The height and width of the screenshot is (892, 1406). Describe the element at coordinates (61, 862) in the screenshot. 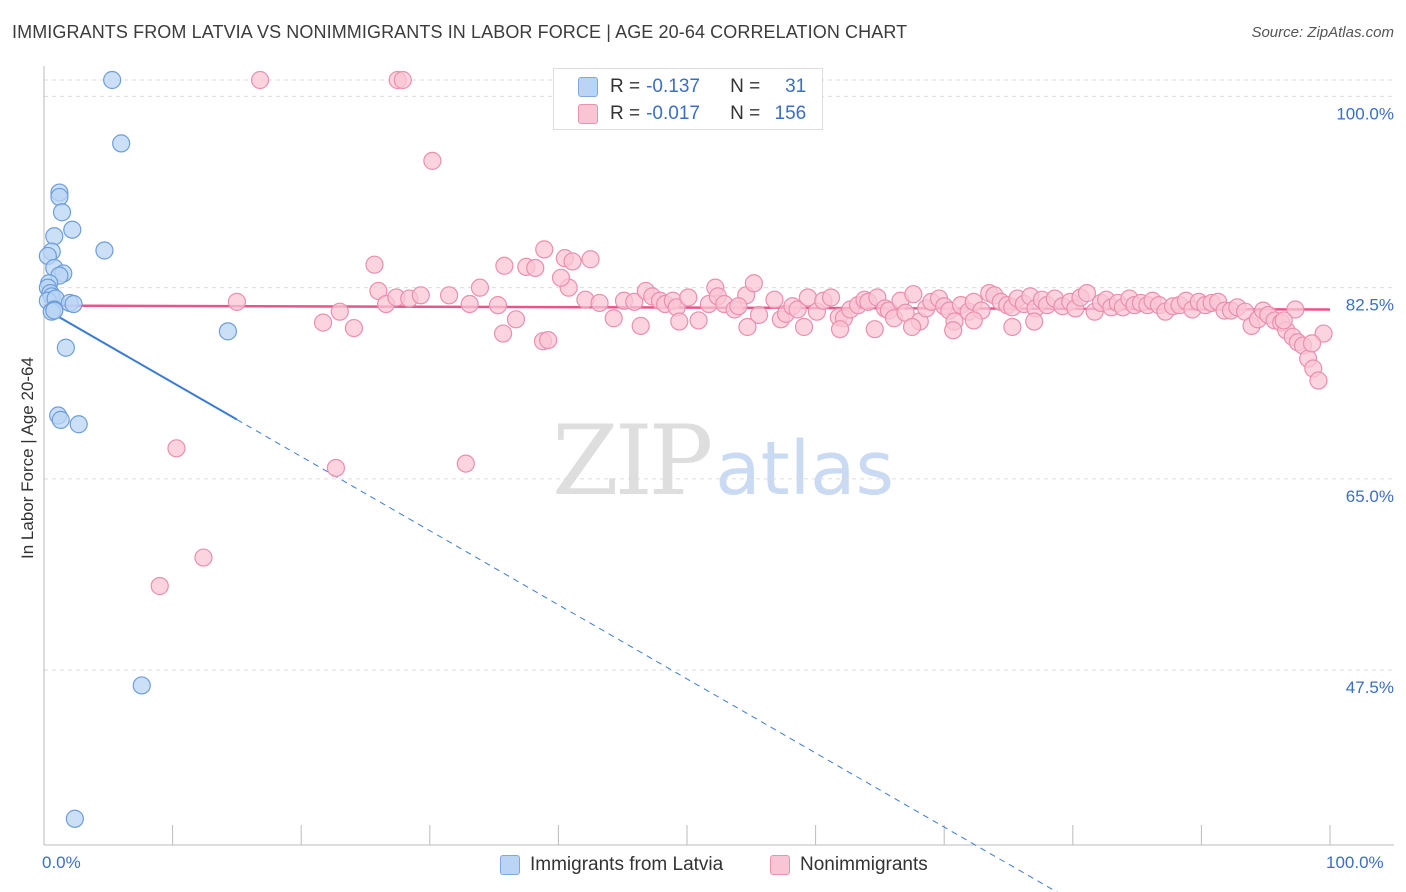

I see `x-tick-label-min: 0.0%` at that location.